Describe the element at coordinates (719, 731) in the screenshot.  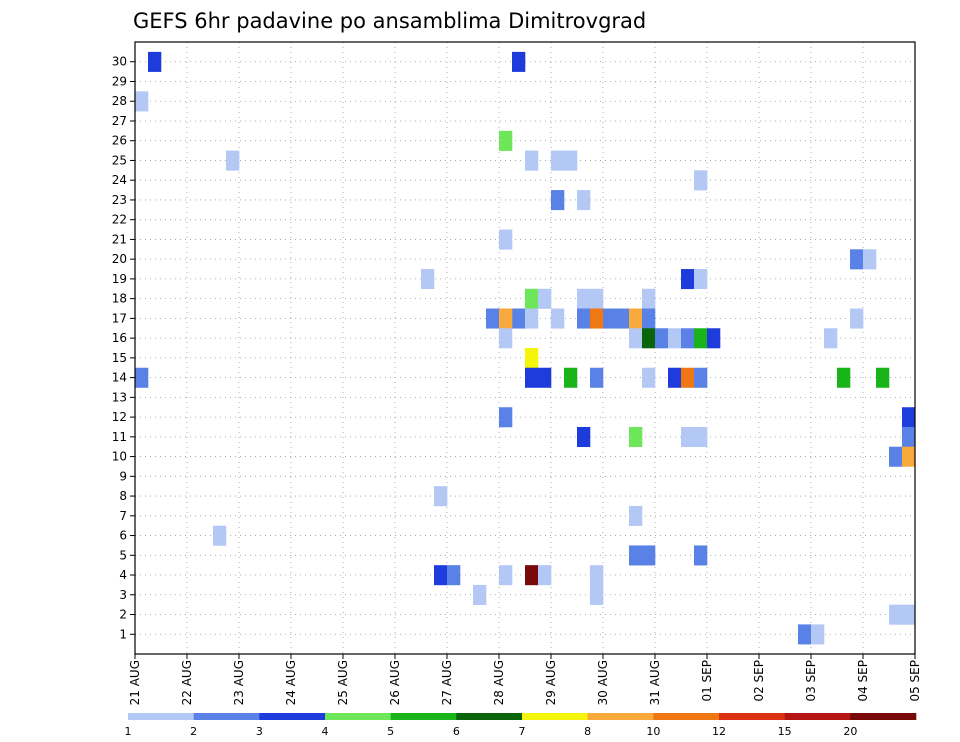
I see `legend-label: 12` at that location.